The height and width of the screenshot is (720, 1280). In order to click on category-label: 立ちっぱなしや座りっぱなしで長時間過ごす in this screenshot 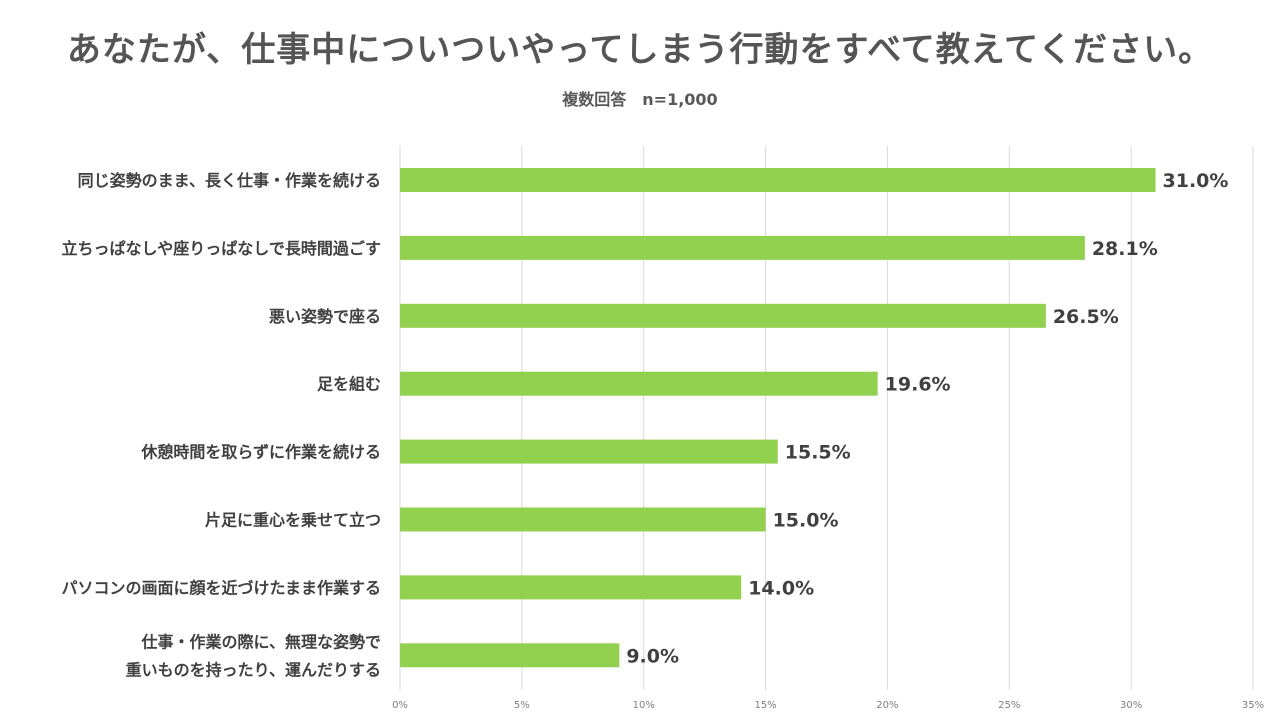, I will do `click(221, 248)`.